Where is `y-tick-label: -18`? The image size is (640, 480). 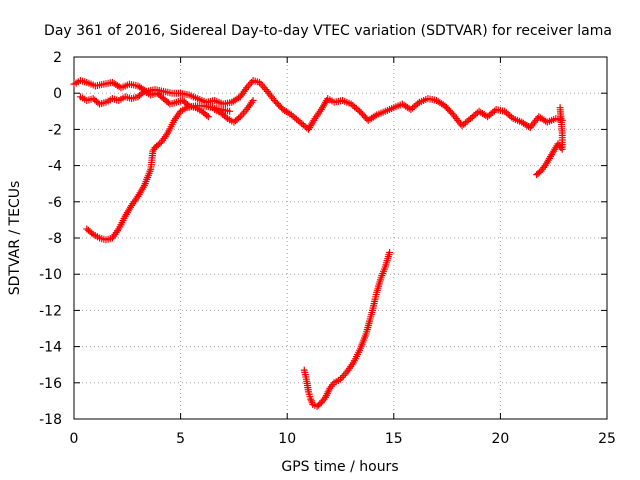 y-tick-label: -18 is located at coordinates (50, 420).